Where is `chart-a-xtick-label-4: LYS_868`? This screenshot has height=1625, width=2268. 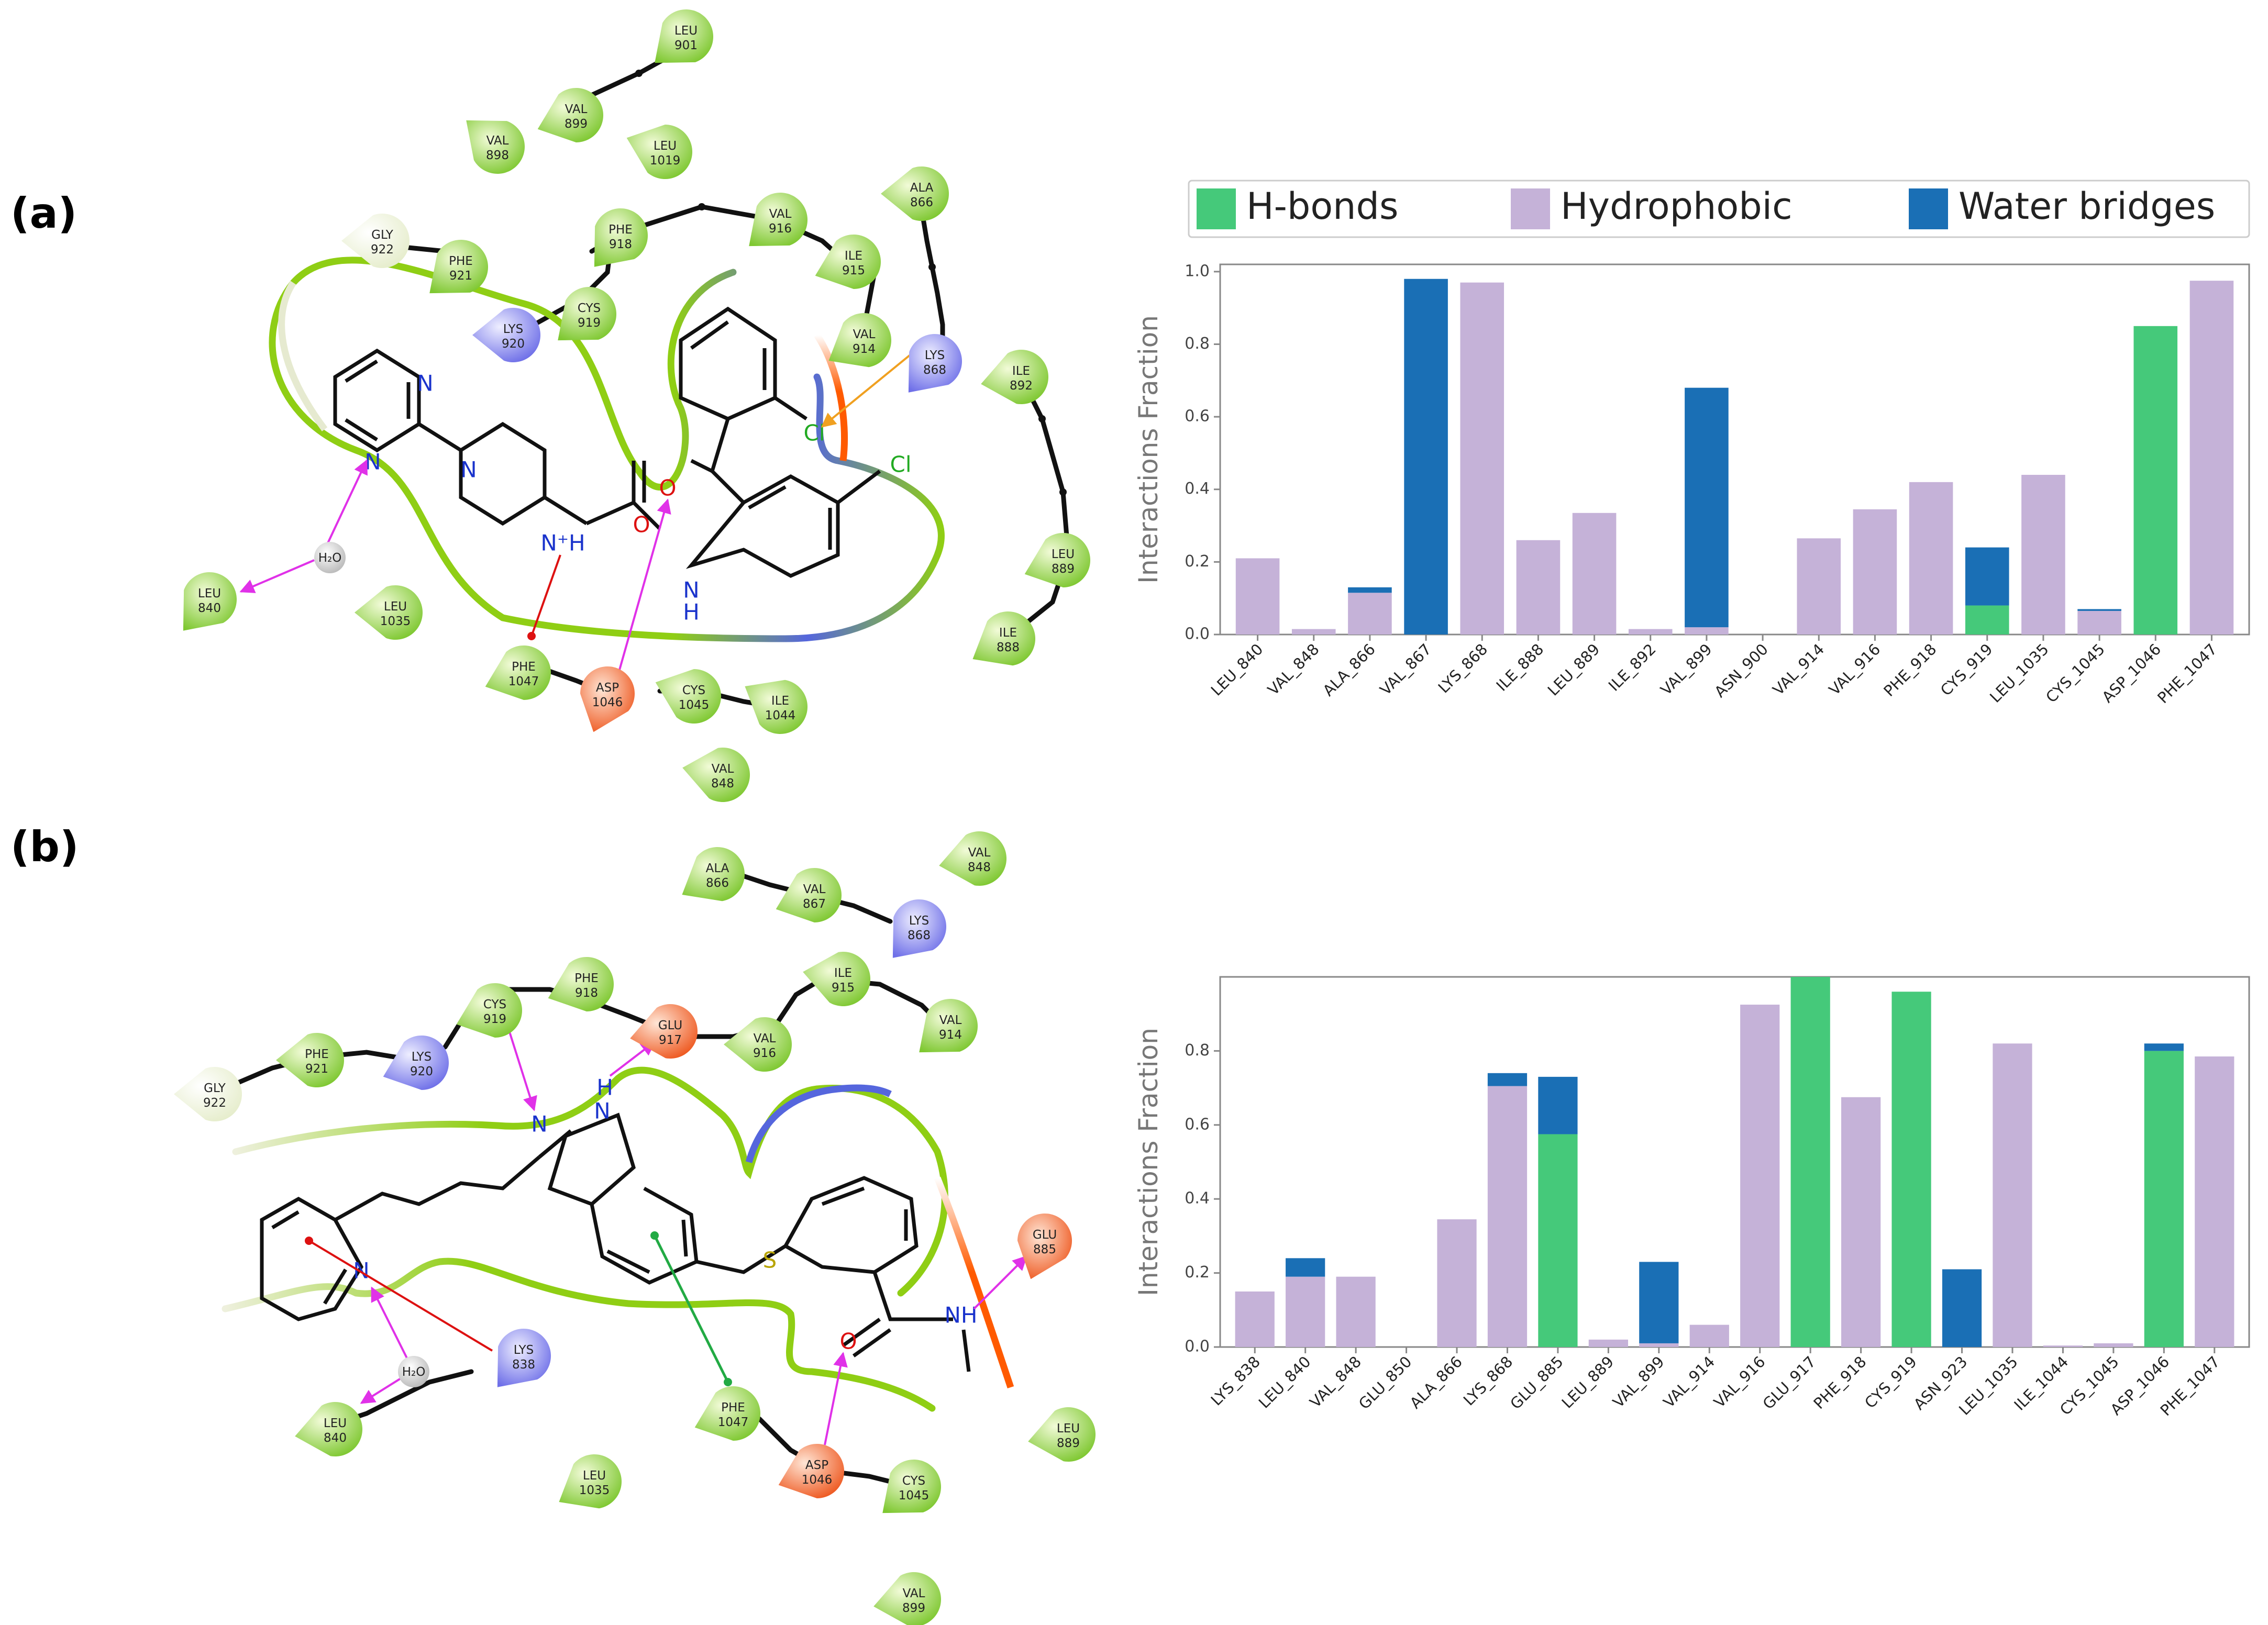 chart-a-xtick-label-4: LYS_868 is located at coordinates (1463, 668).